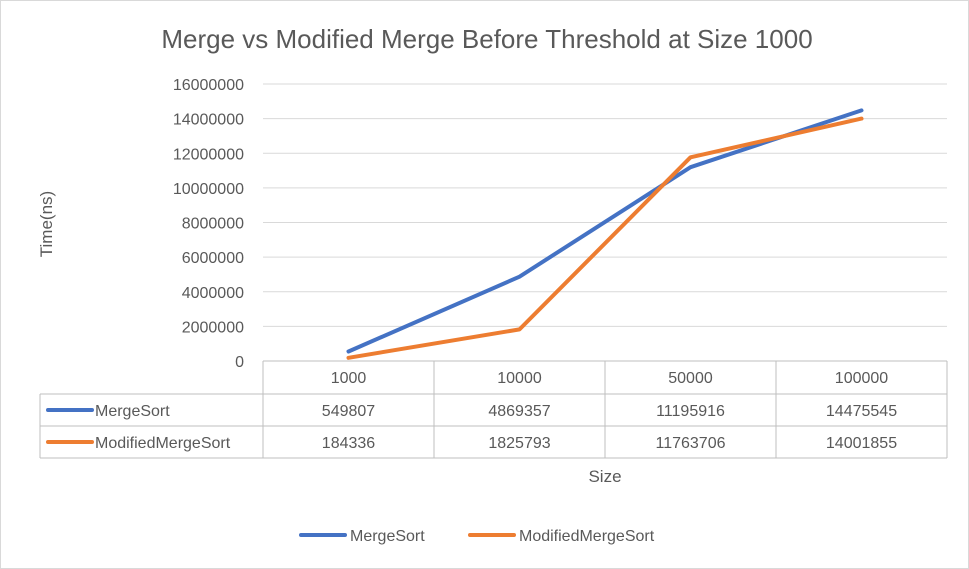 Image resolution: width=969 pixels, height=569 pixels. Describe the element at coordinates (519, 411) in the screenshot. I see `table-cell-value: 4869357` at that location.